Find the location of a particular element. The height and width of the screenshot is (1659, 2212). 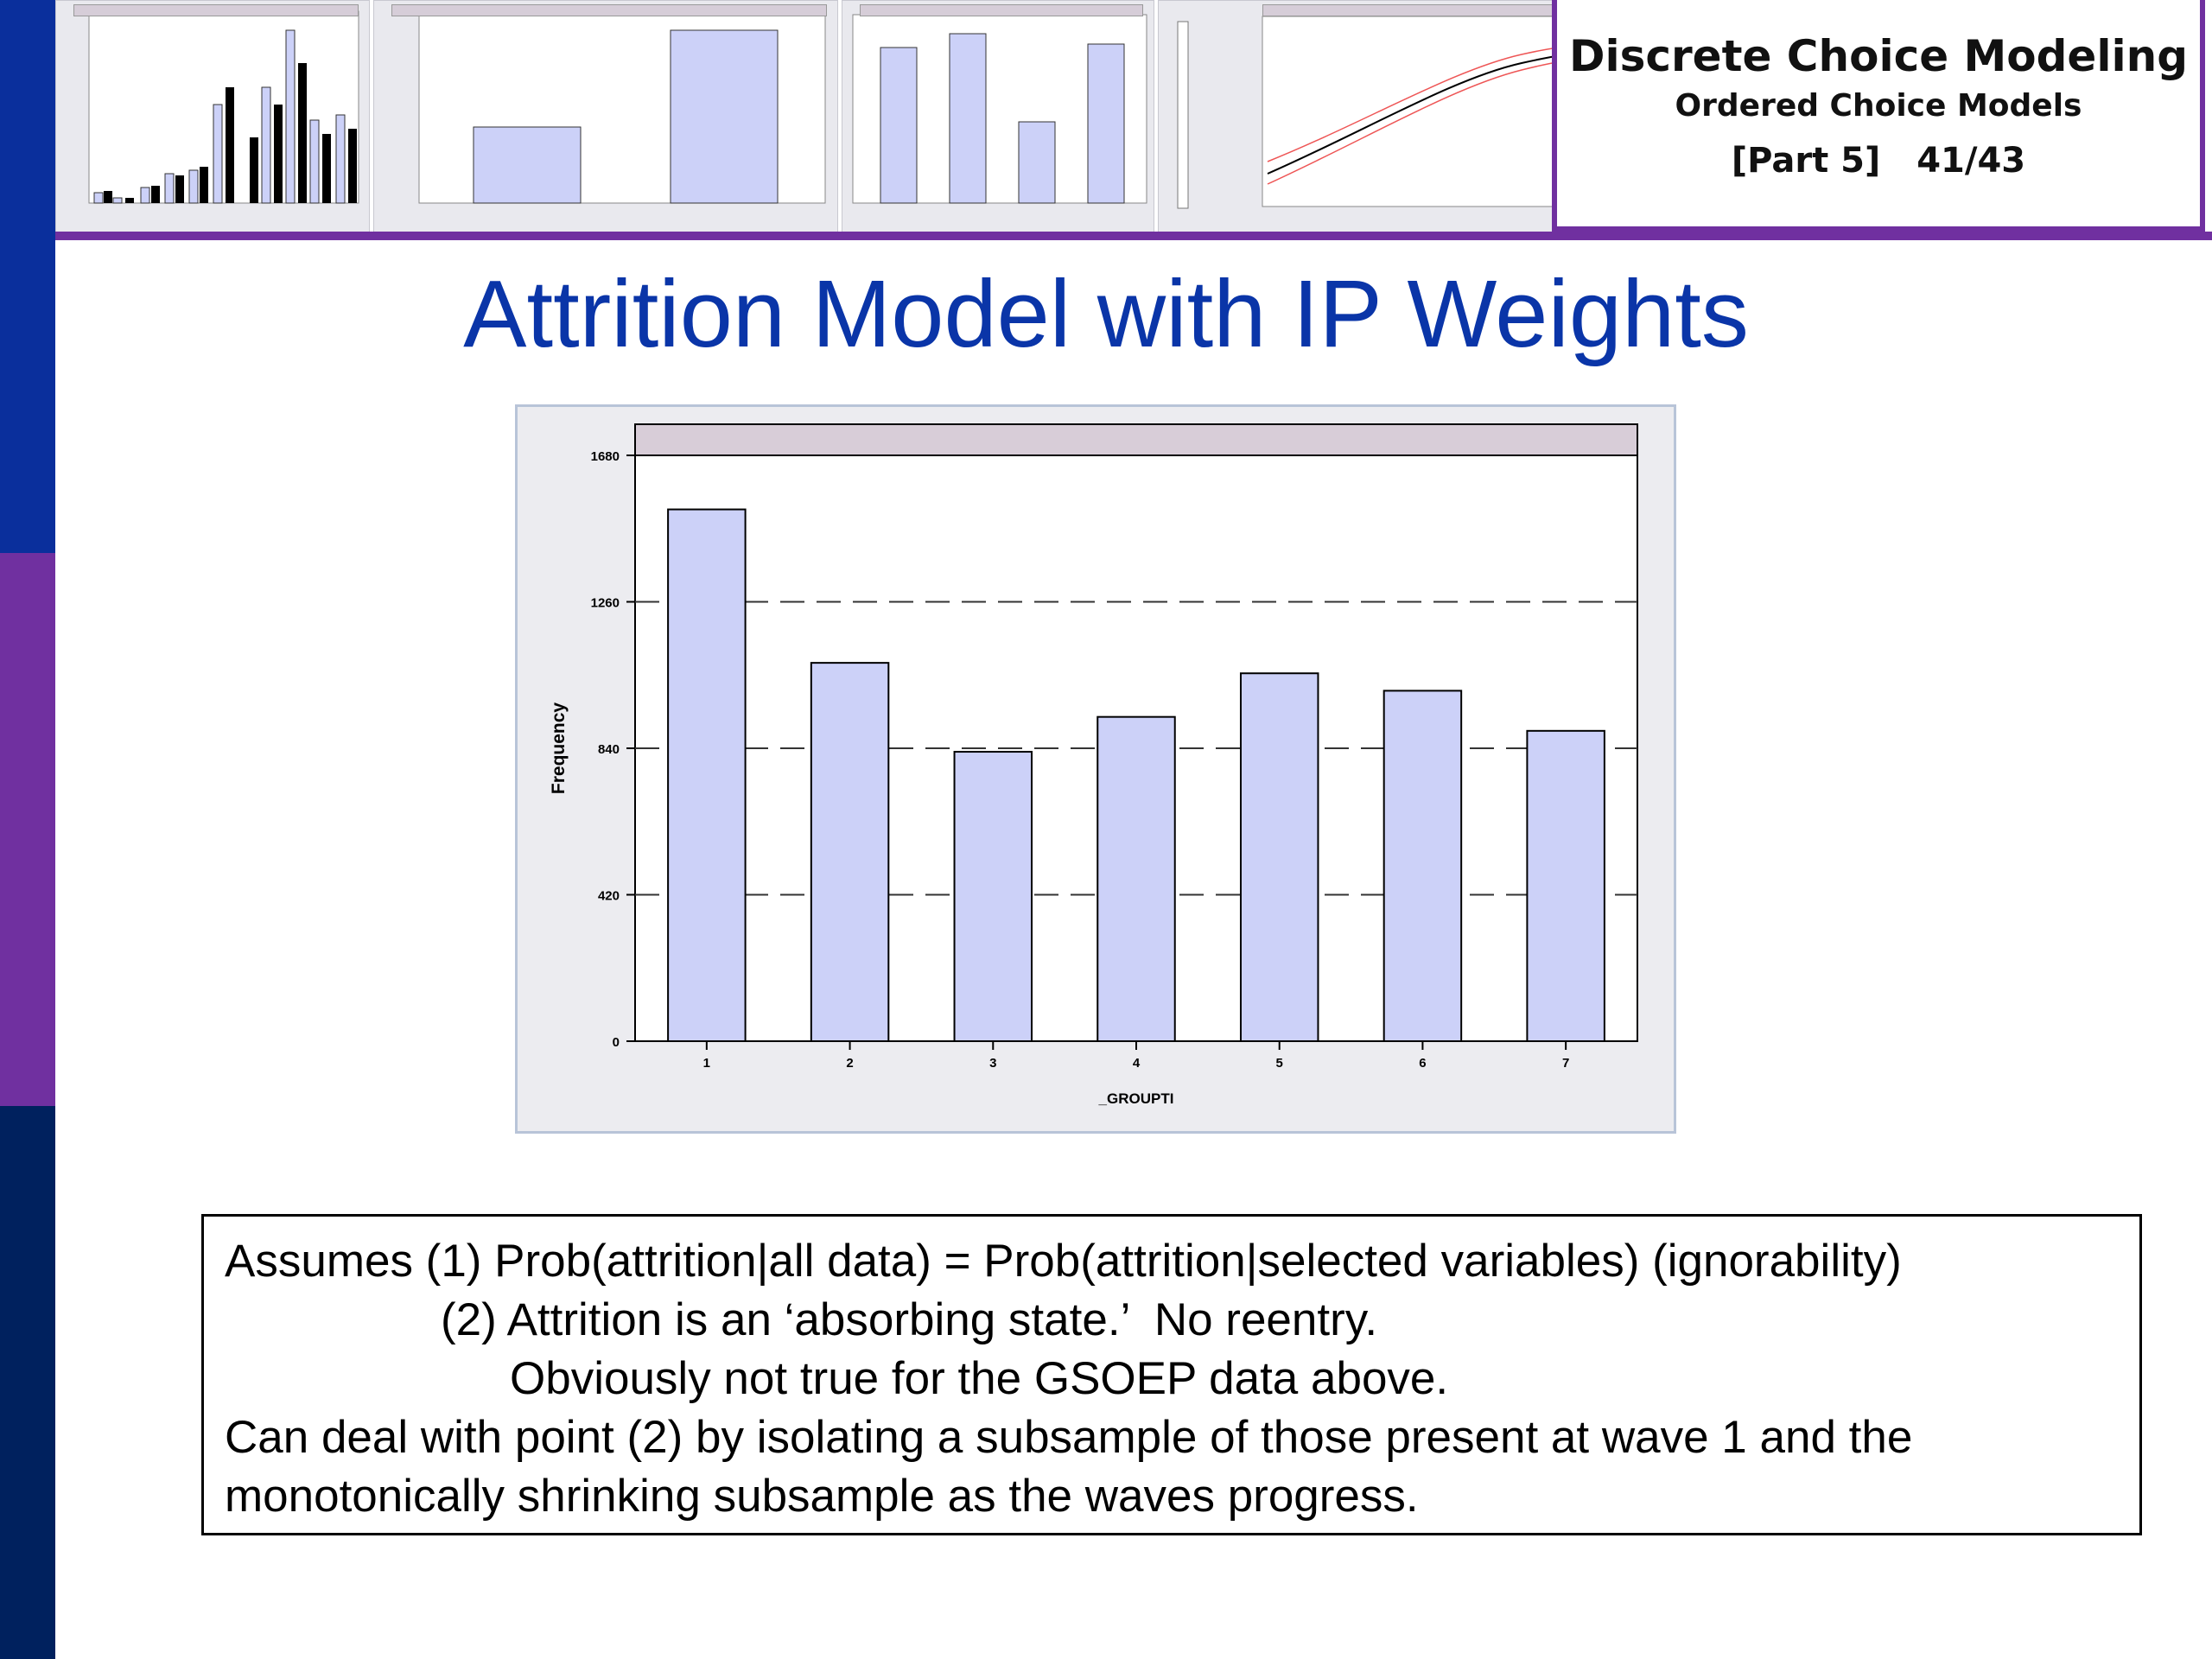

y-tick-label: 1260 is located at coordinates (605, 603).